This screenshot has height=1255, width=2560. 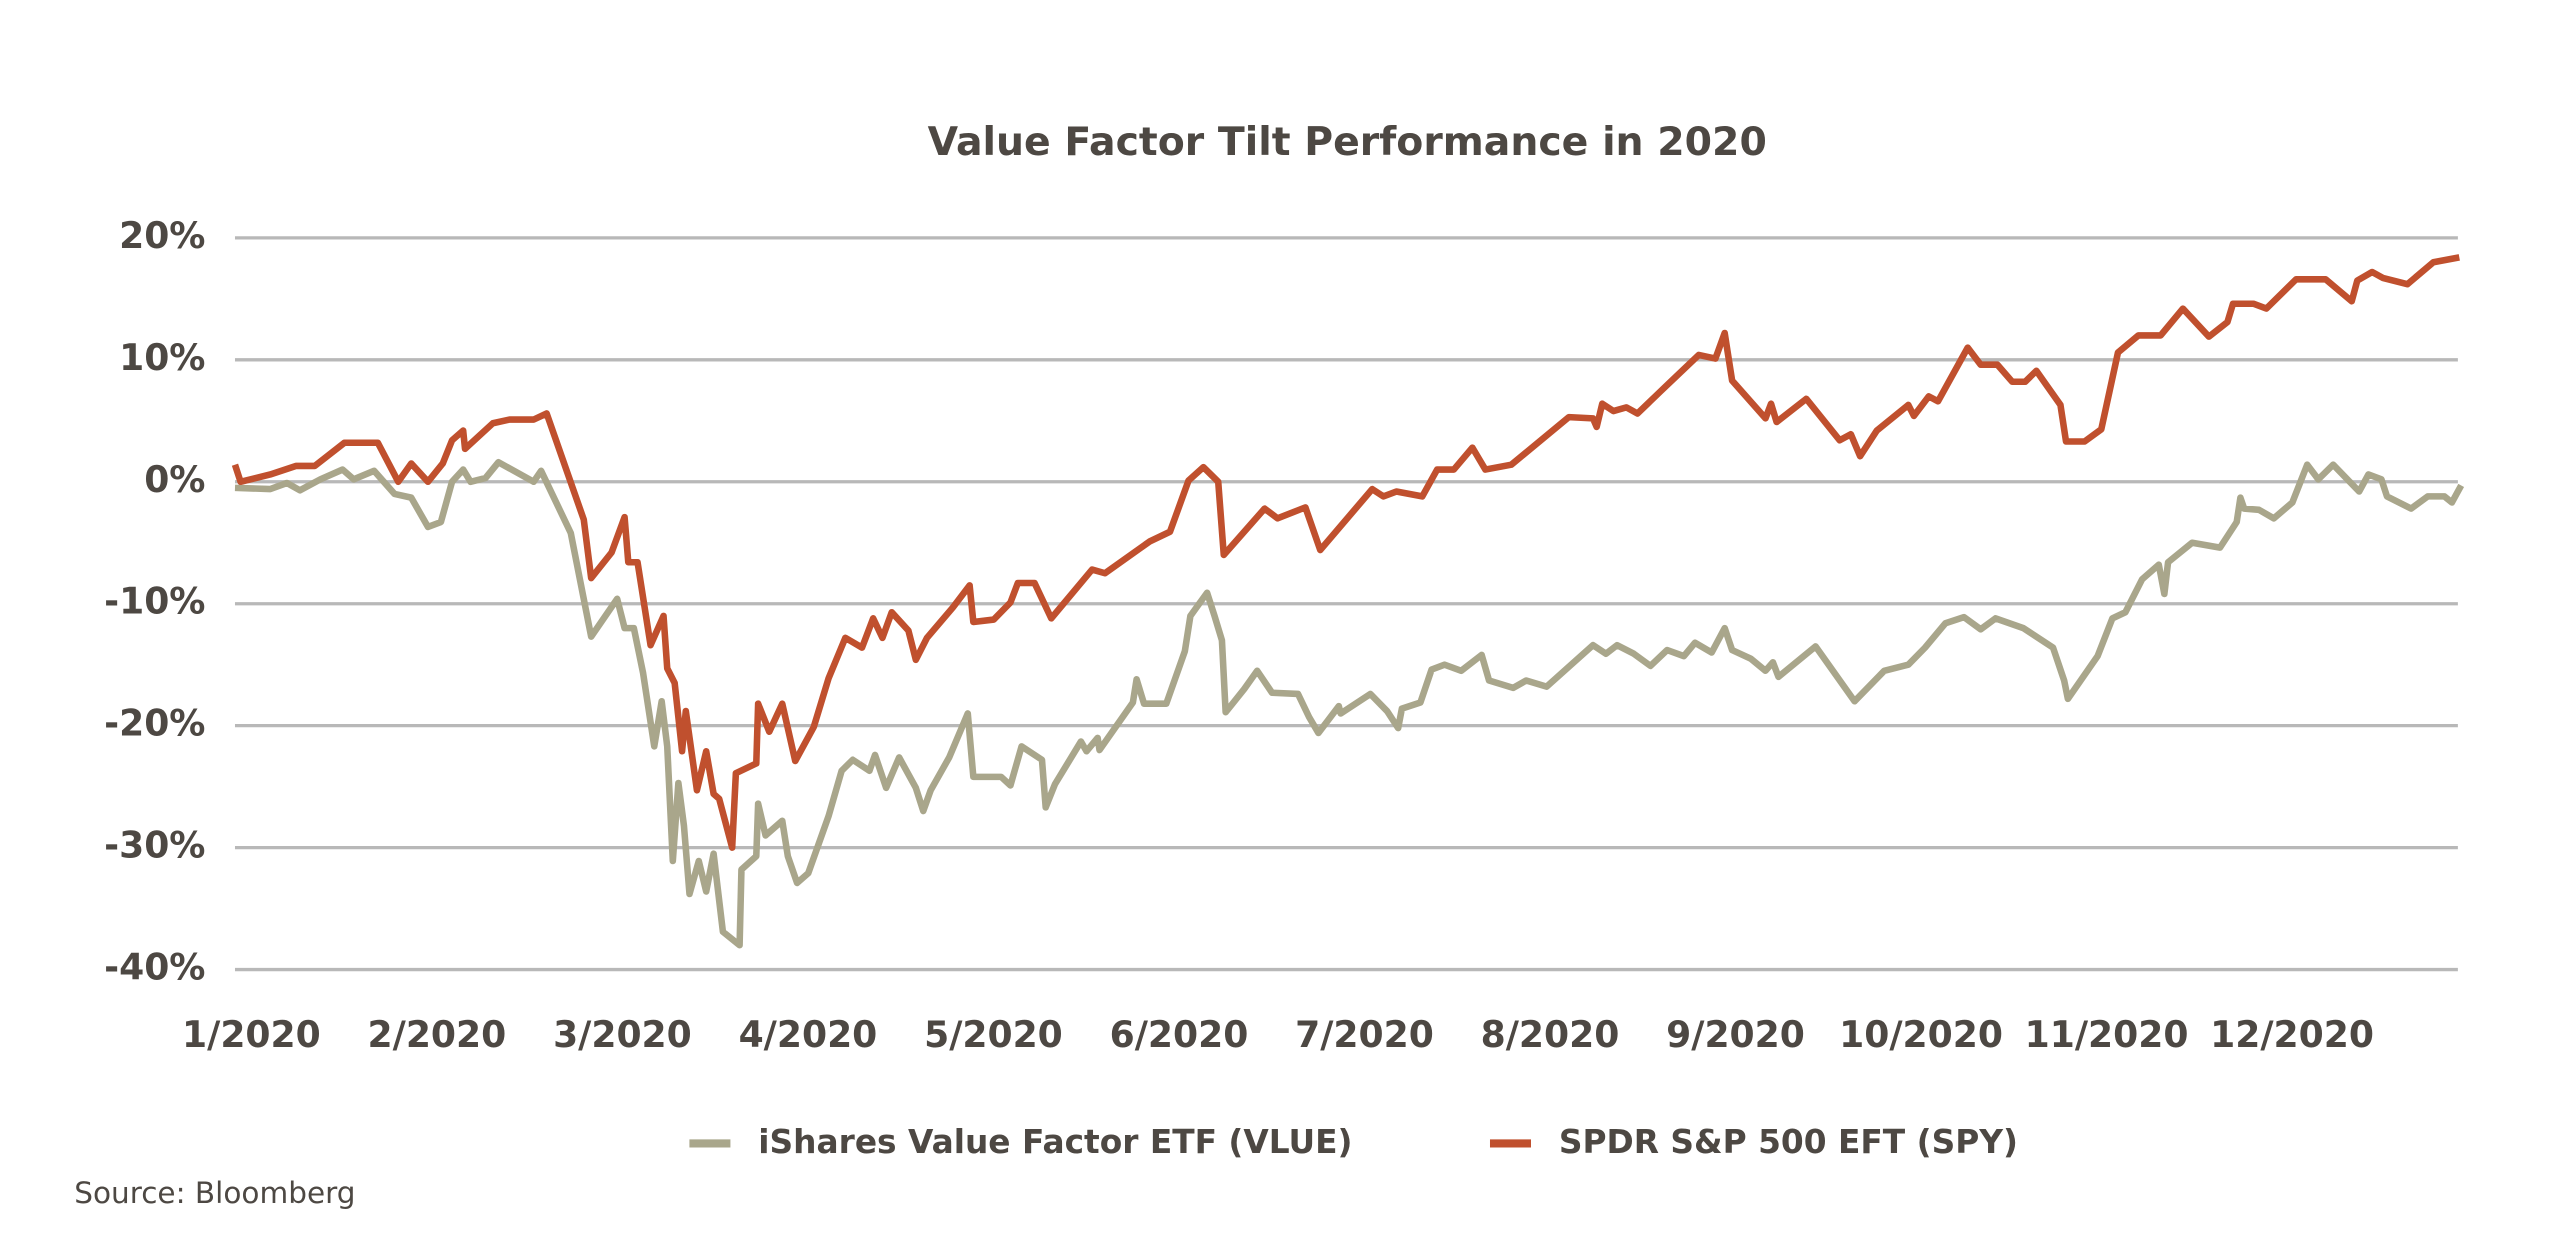 I want to click on source-note: Source: Bloomberg, so click(x=214, y=1193).